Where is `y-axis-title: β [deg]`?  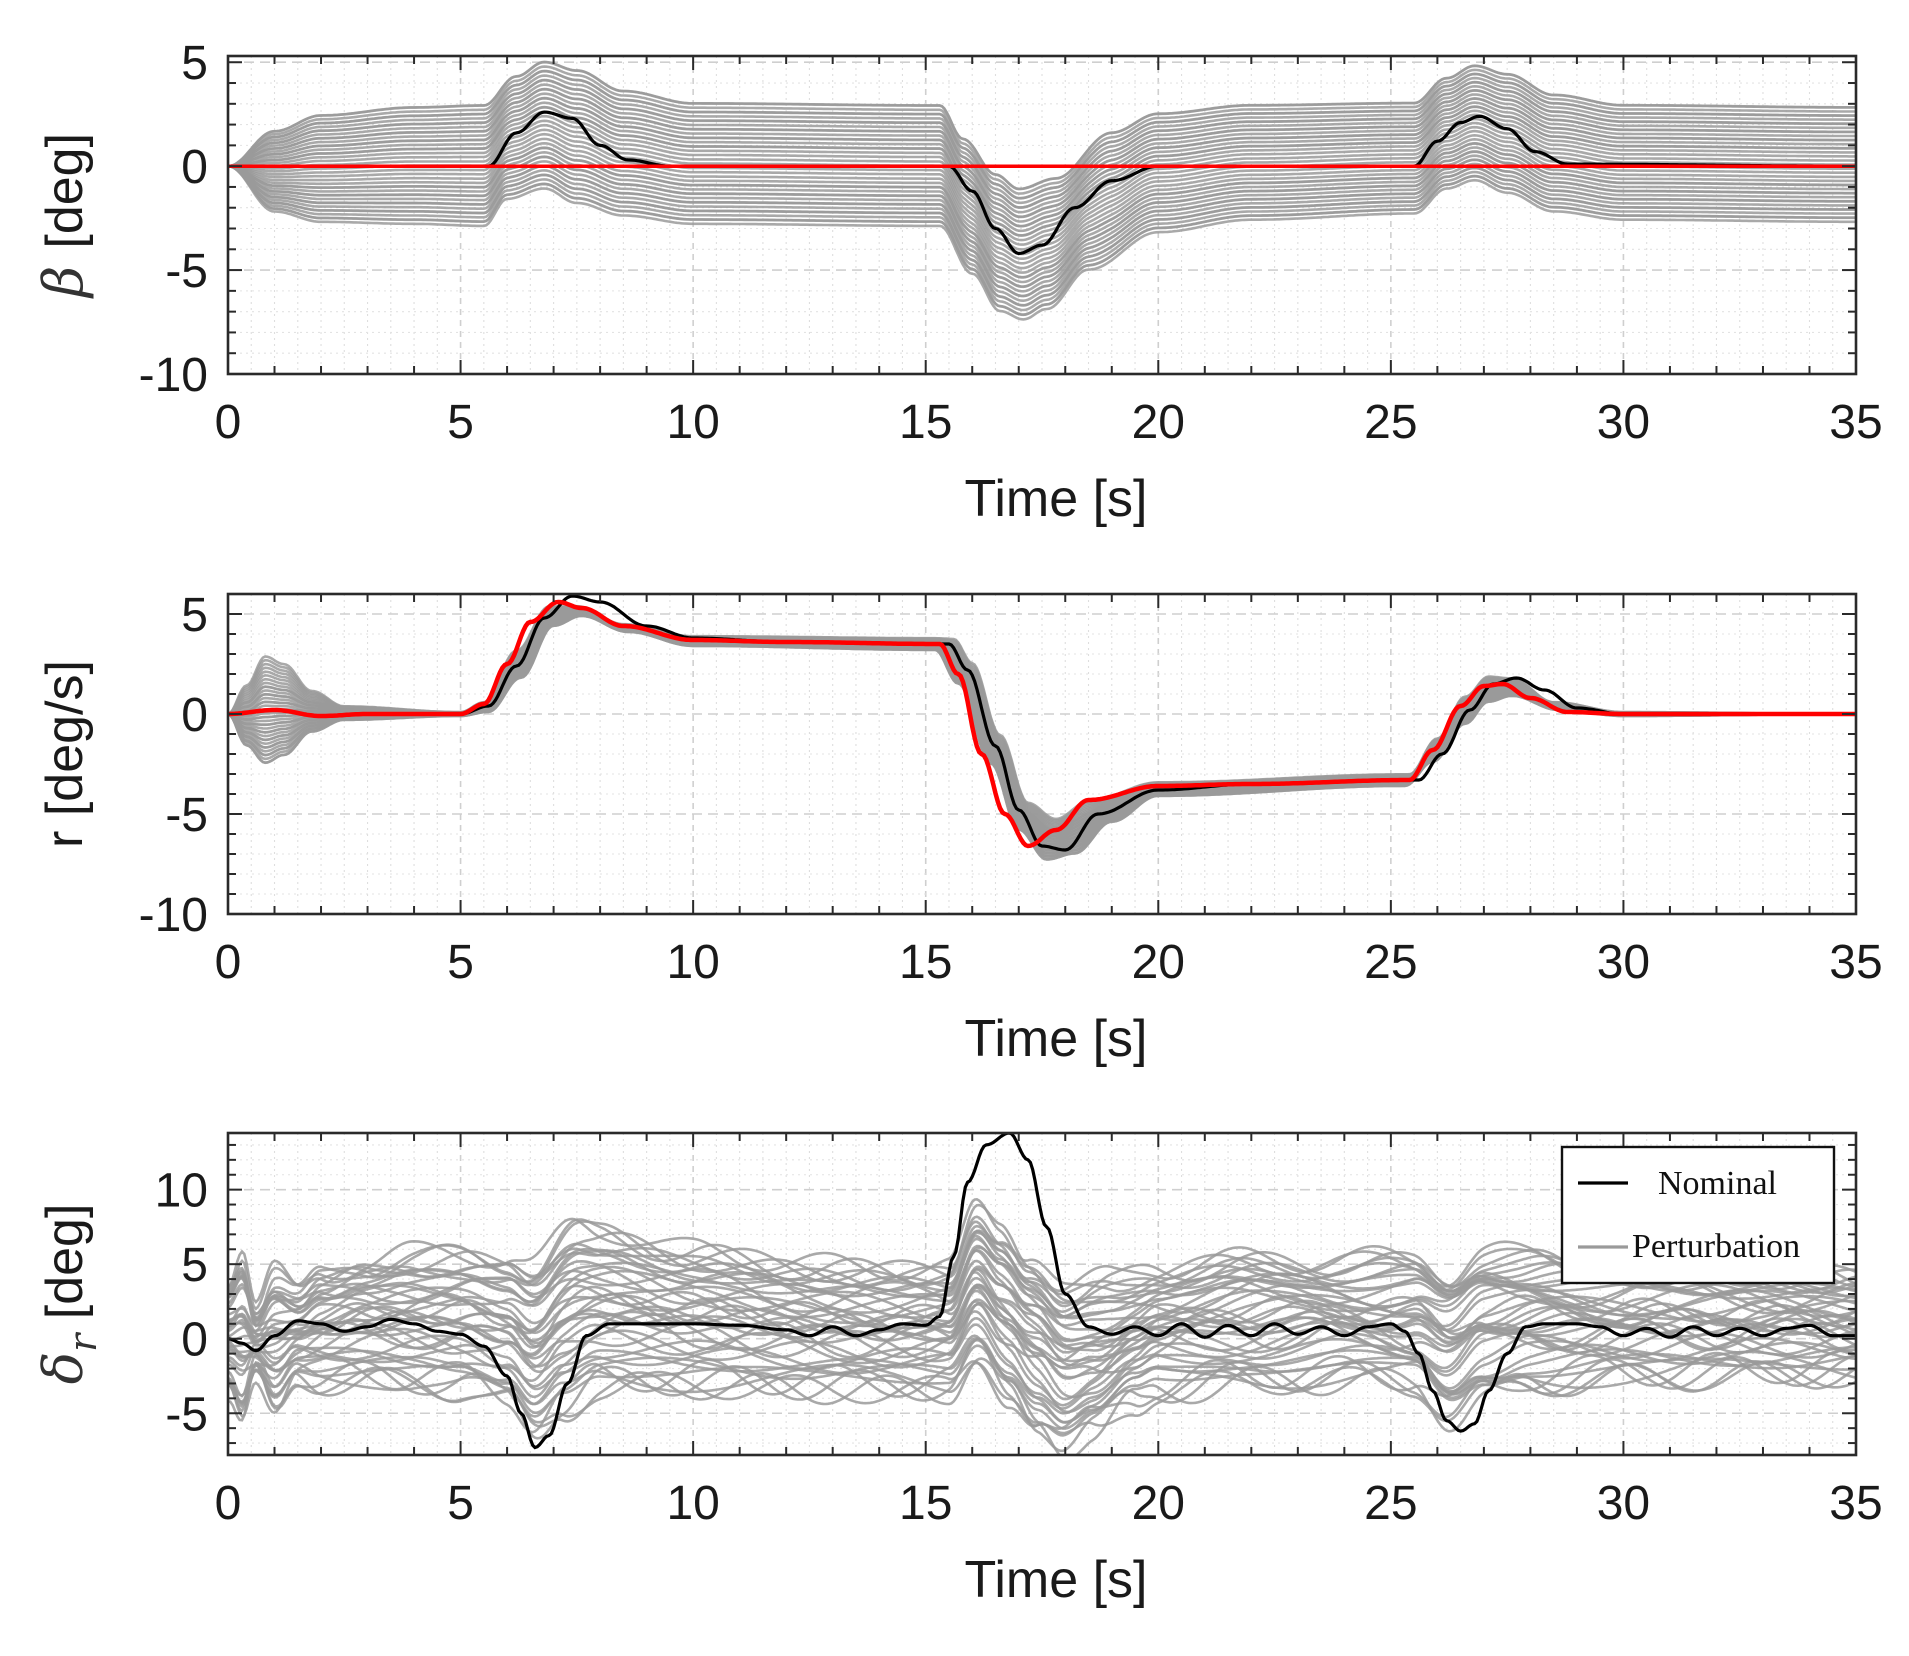 y-axis-title: β [deg] is located at coordinates (63, 216).